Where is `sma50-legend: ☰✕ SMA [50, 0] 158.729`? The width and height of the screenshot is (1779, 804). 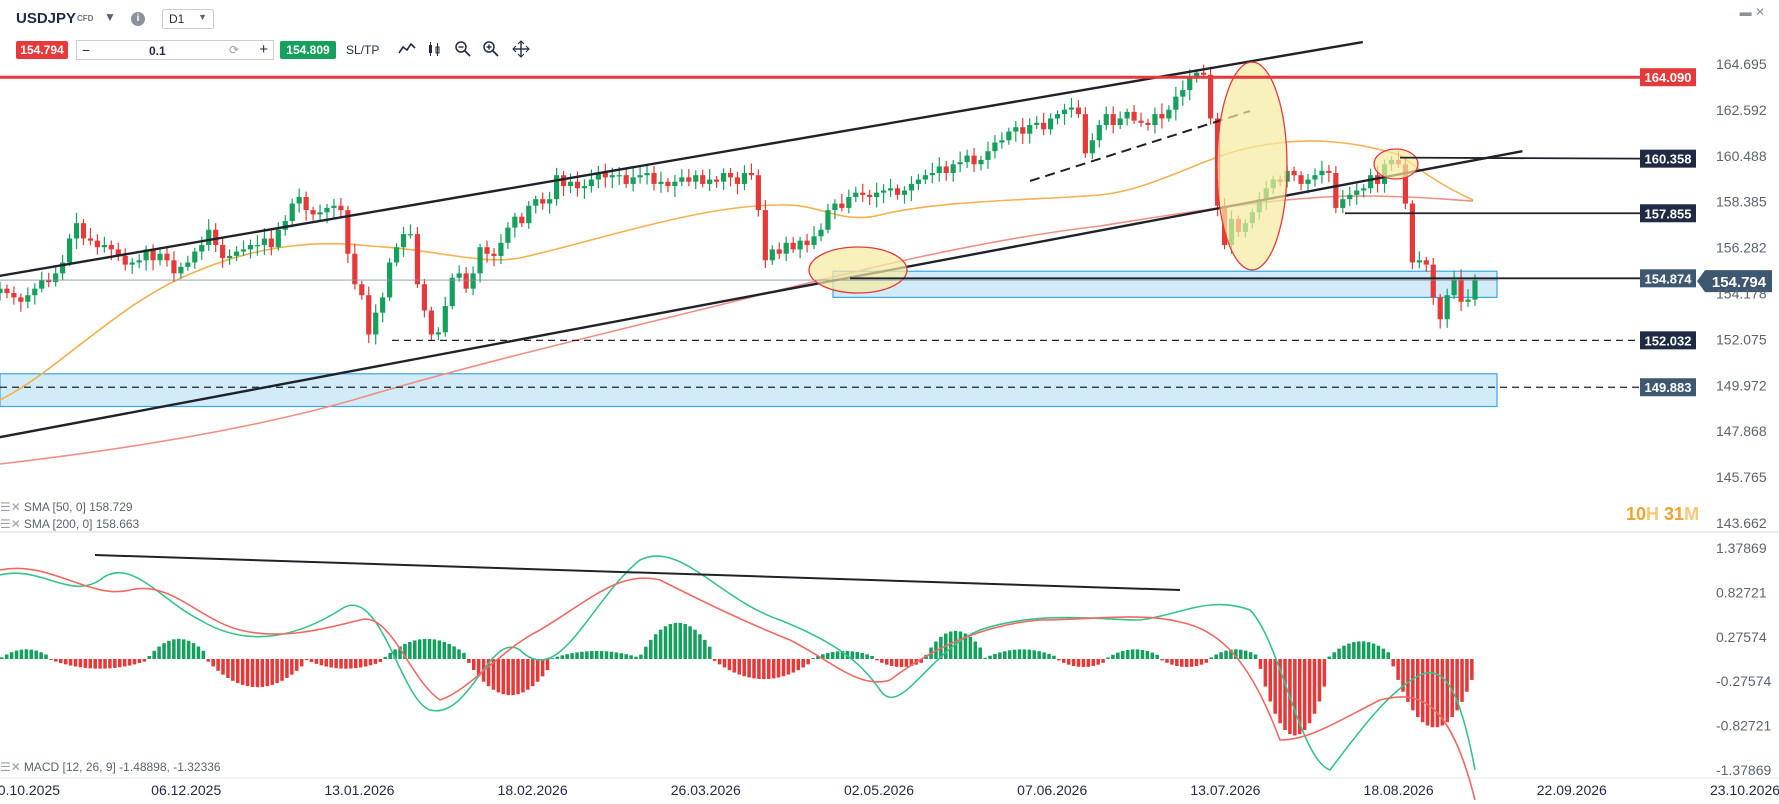 sma50-legend: ☰✕ SMA [50, 0] 158.729 is located at coordinates (66, 507).